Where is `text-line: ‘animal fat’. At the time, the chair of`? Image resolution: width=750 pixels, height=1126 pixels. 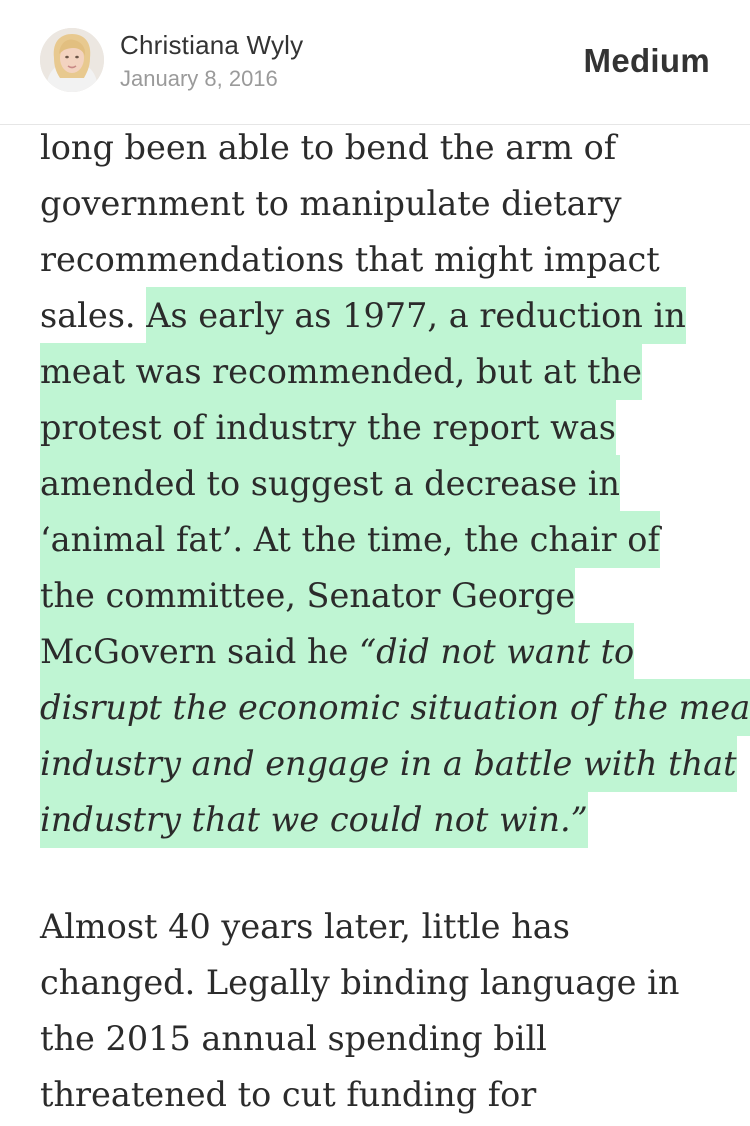 text-line: ‘animal fat’. At the time, the chair of is located at coordinates (390, 539).